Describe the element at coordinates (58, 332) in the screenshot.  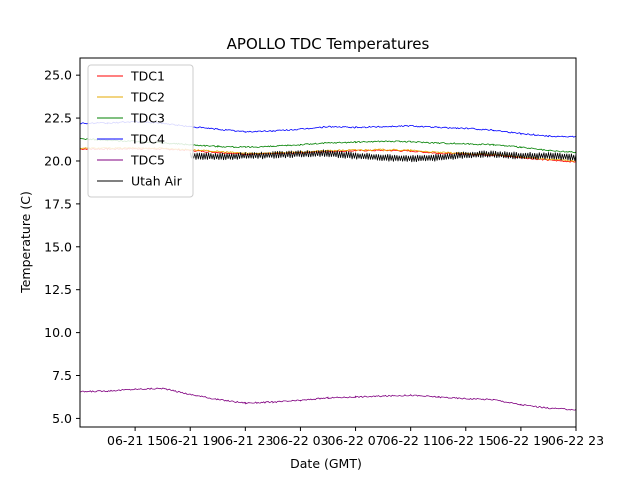
I see `y-tick-label: 10.0` at that location.